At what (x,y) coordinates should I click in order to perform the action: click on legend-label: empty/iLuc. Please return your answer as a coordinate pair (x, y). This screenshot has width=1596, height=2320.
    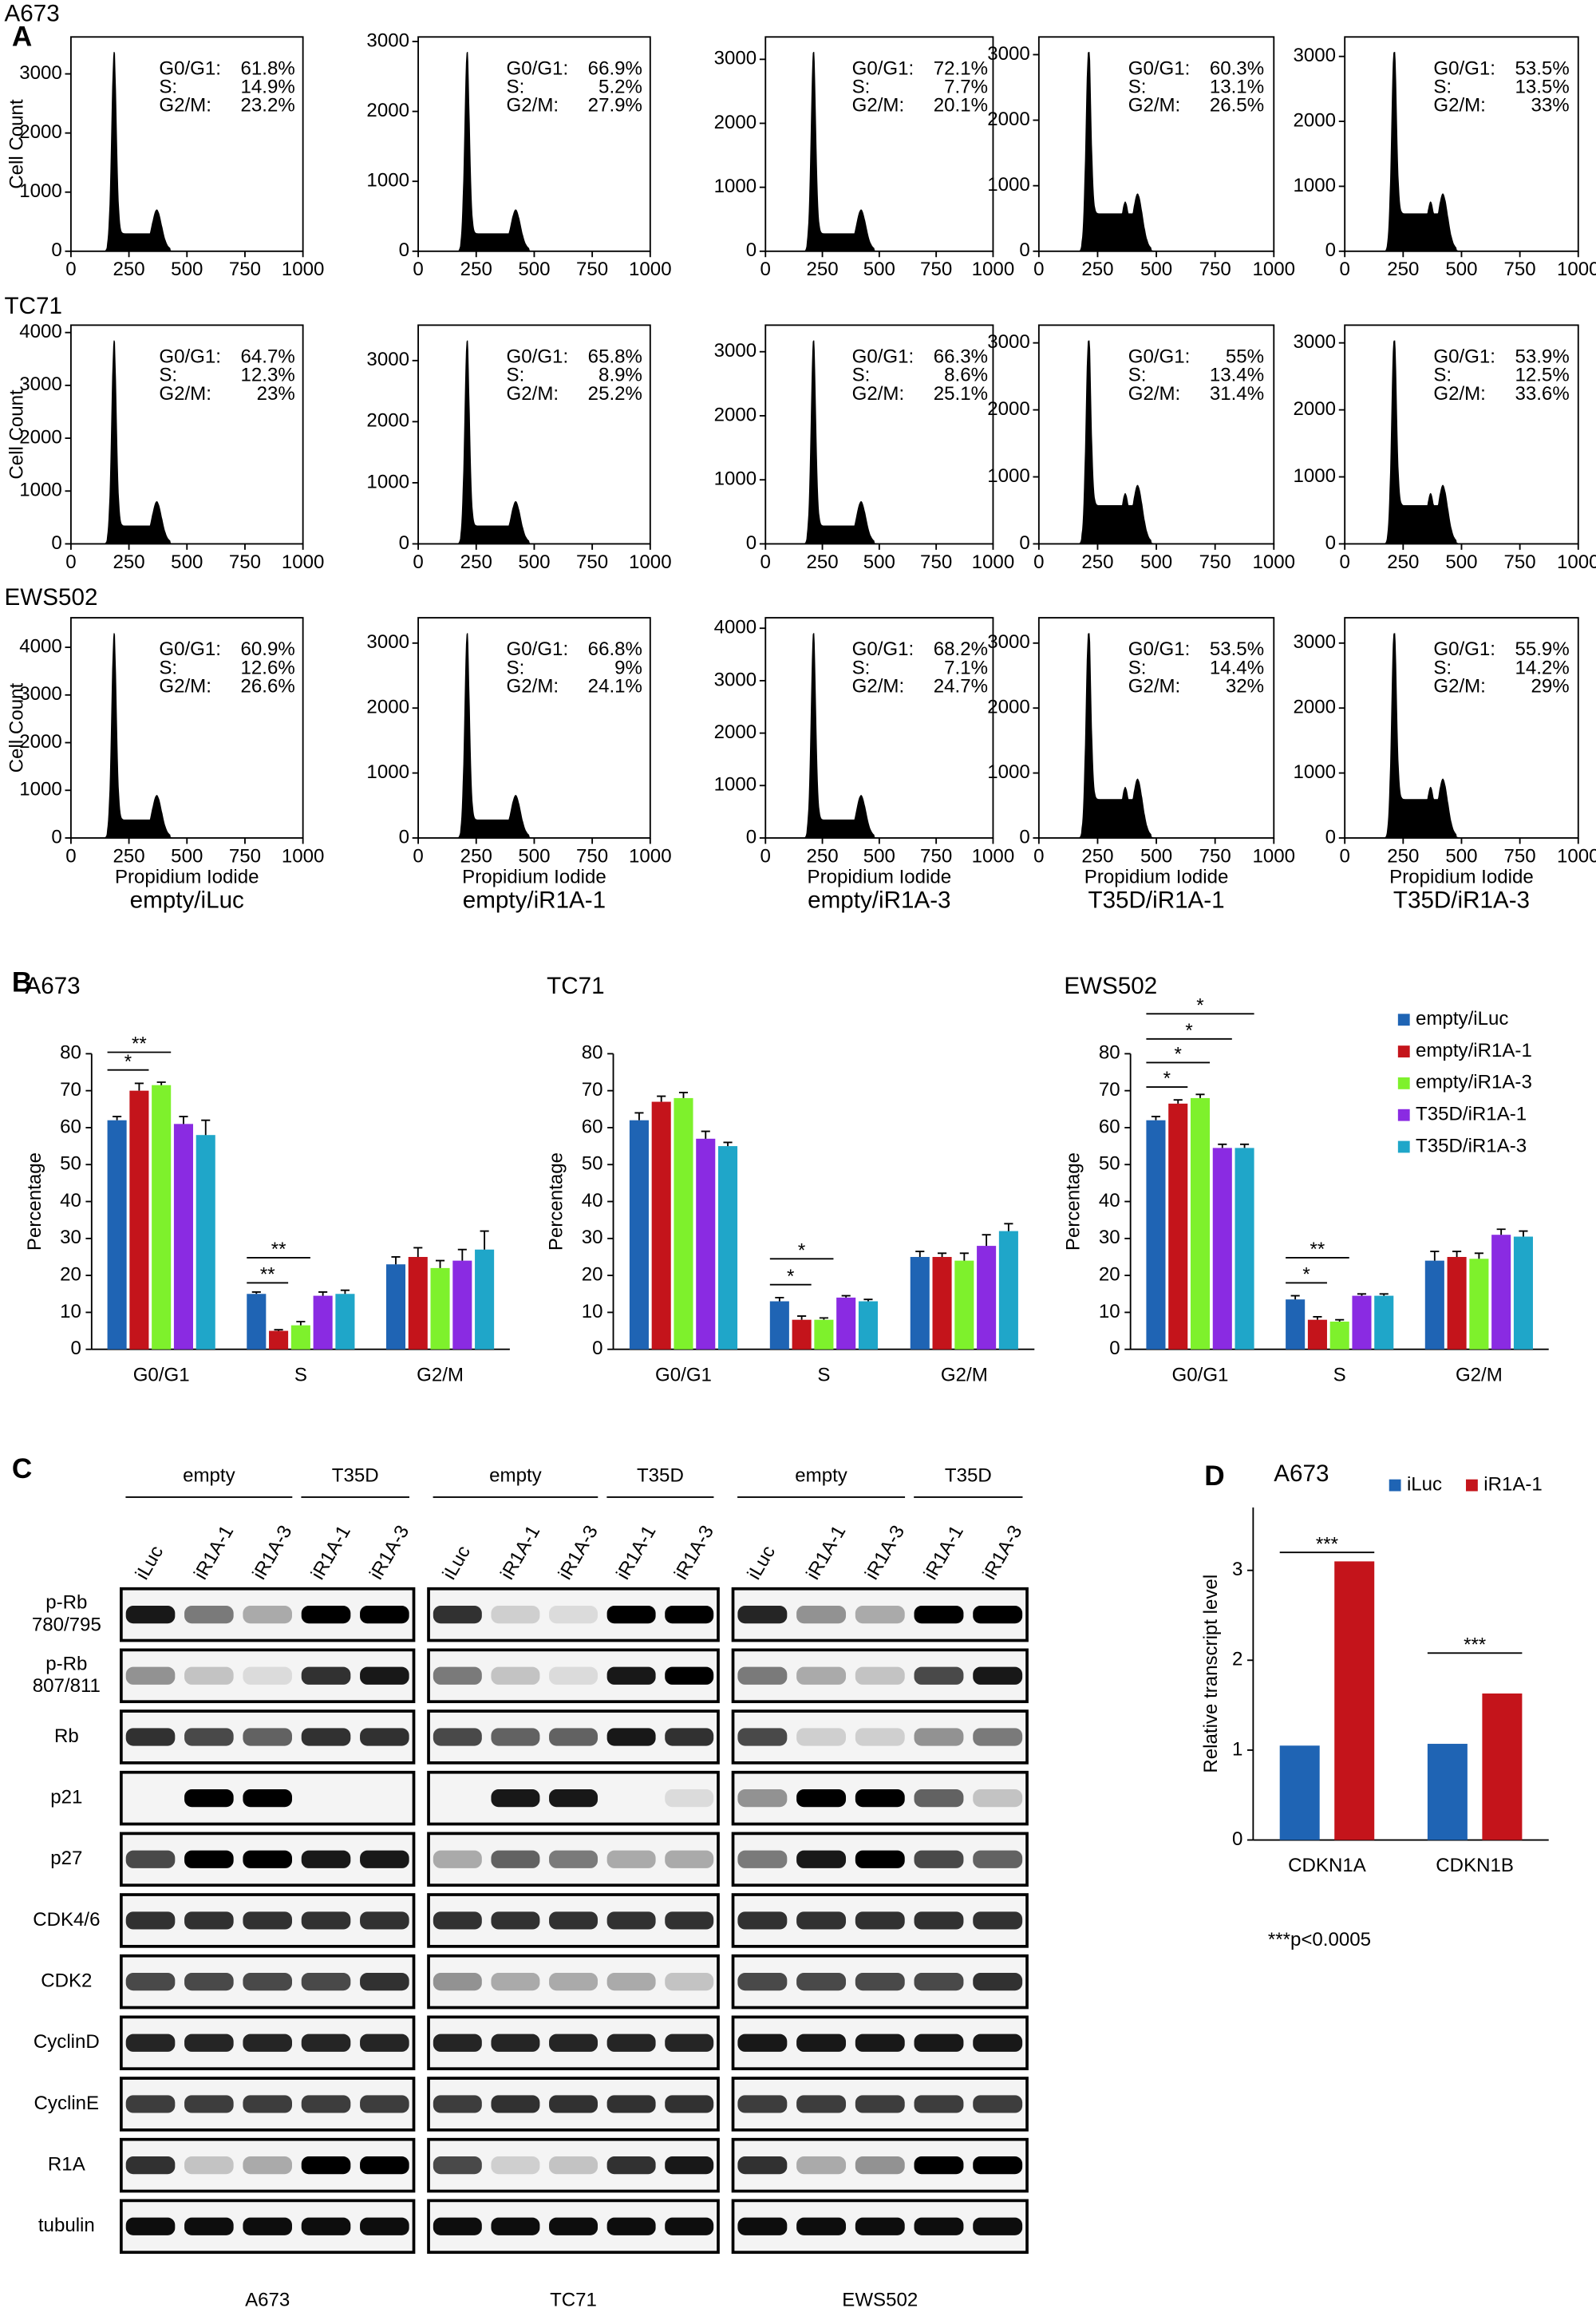
    Looking at the image, I should click on (1462, 1019).